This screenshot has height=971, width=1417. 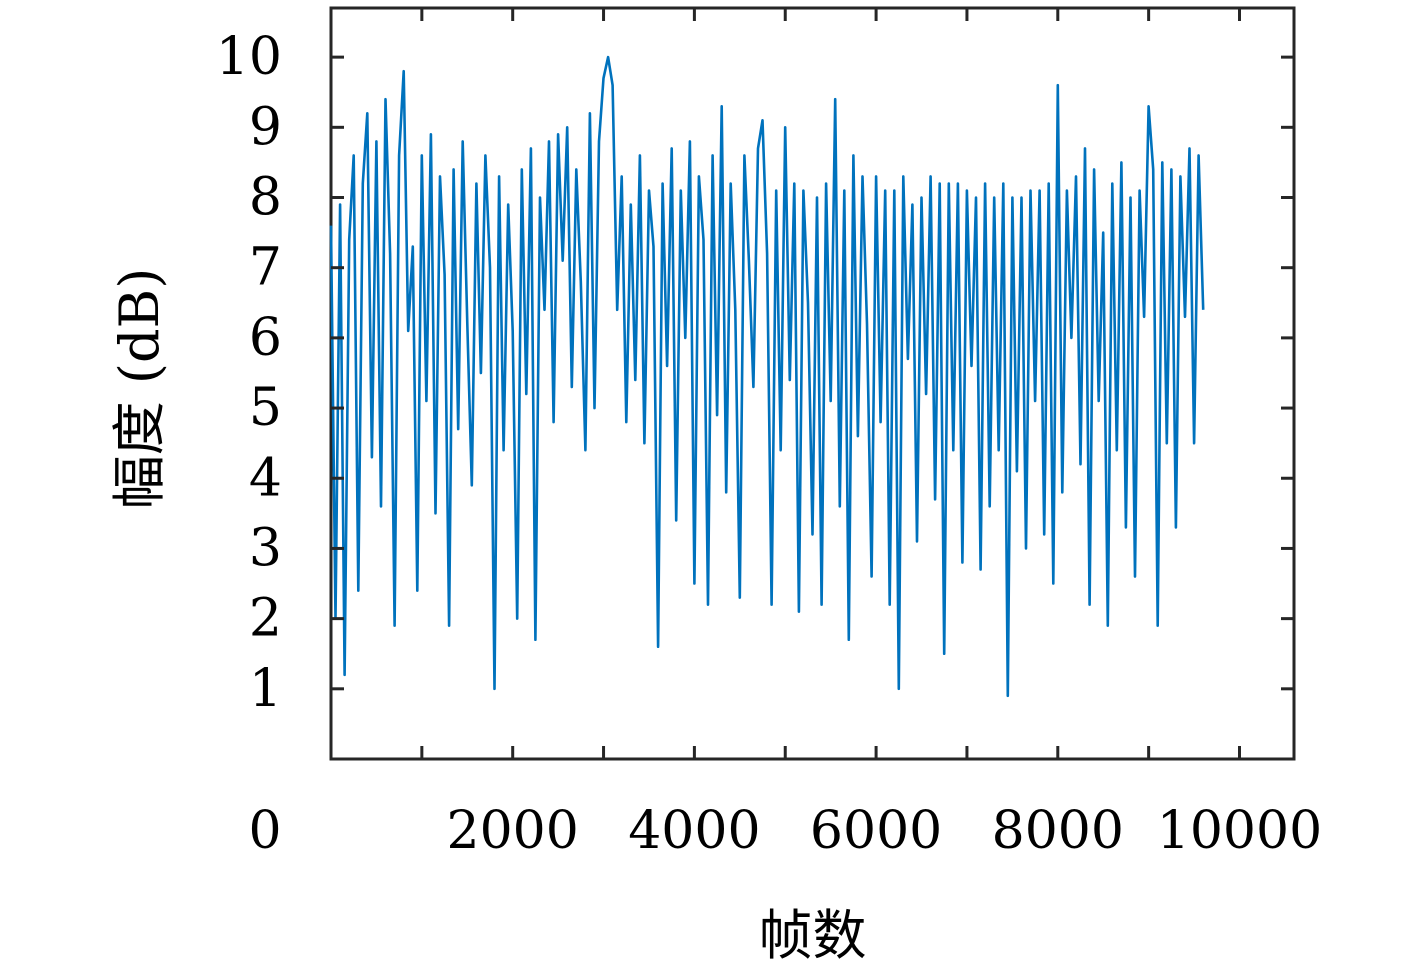 I want to click on x-tick-label-4000: 4000, so click(x=694, y=831).